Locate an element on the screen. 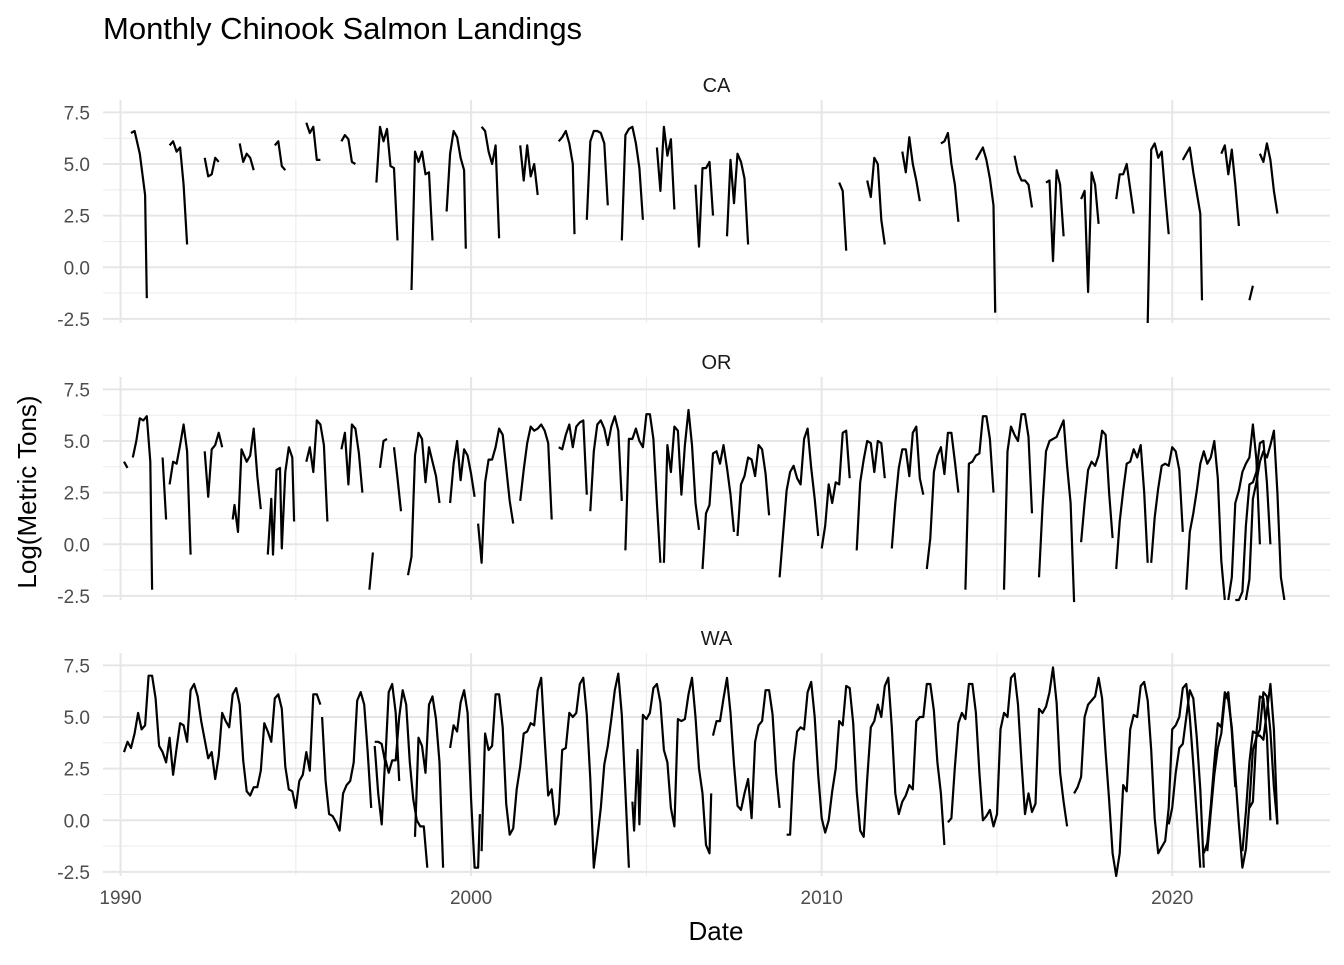  chart-title: Monthly Chinook Salmon Landings is located at coordinates (342, 28).